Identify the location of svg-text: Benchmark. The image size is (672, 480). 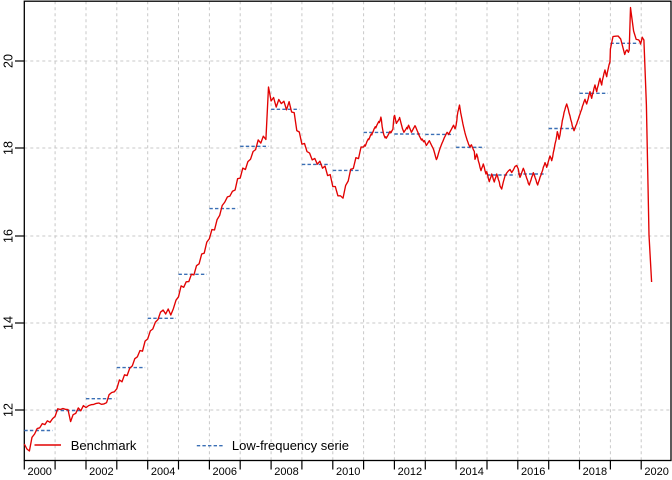
(104, 445).